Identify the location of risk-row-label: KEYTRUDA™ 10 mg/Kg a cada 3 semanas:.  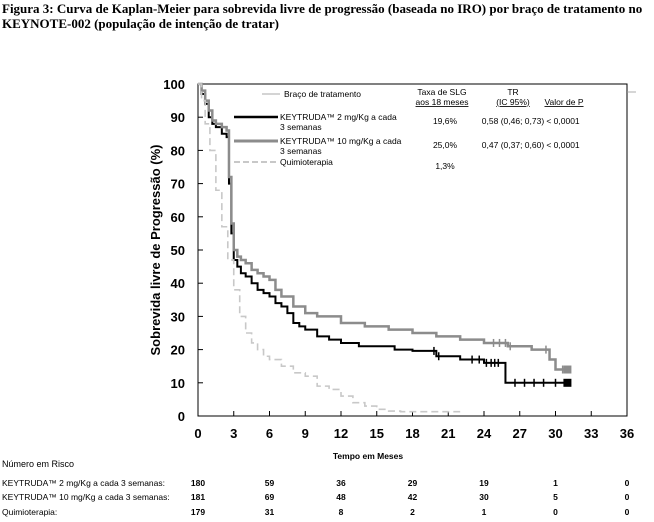
(86, 497).